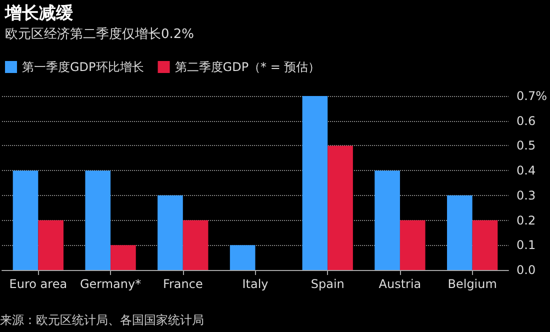 Image resolution: width=550 pixels, height=332 pixels. Describe the element at coordinates (327, 284) in the screenshot. I see `x-tick-label: Spain` at that location.